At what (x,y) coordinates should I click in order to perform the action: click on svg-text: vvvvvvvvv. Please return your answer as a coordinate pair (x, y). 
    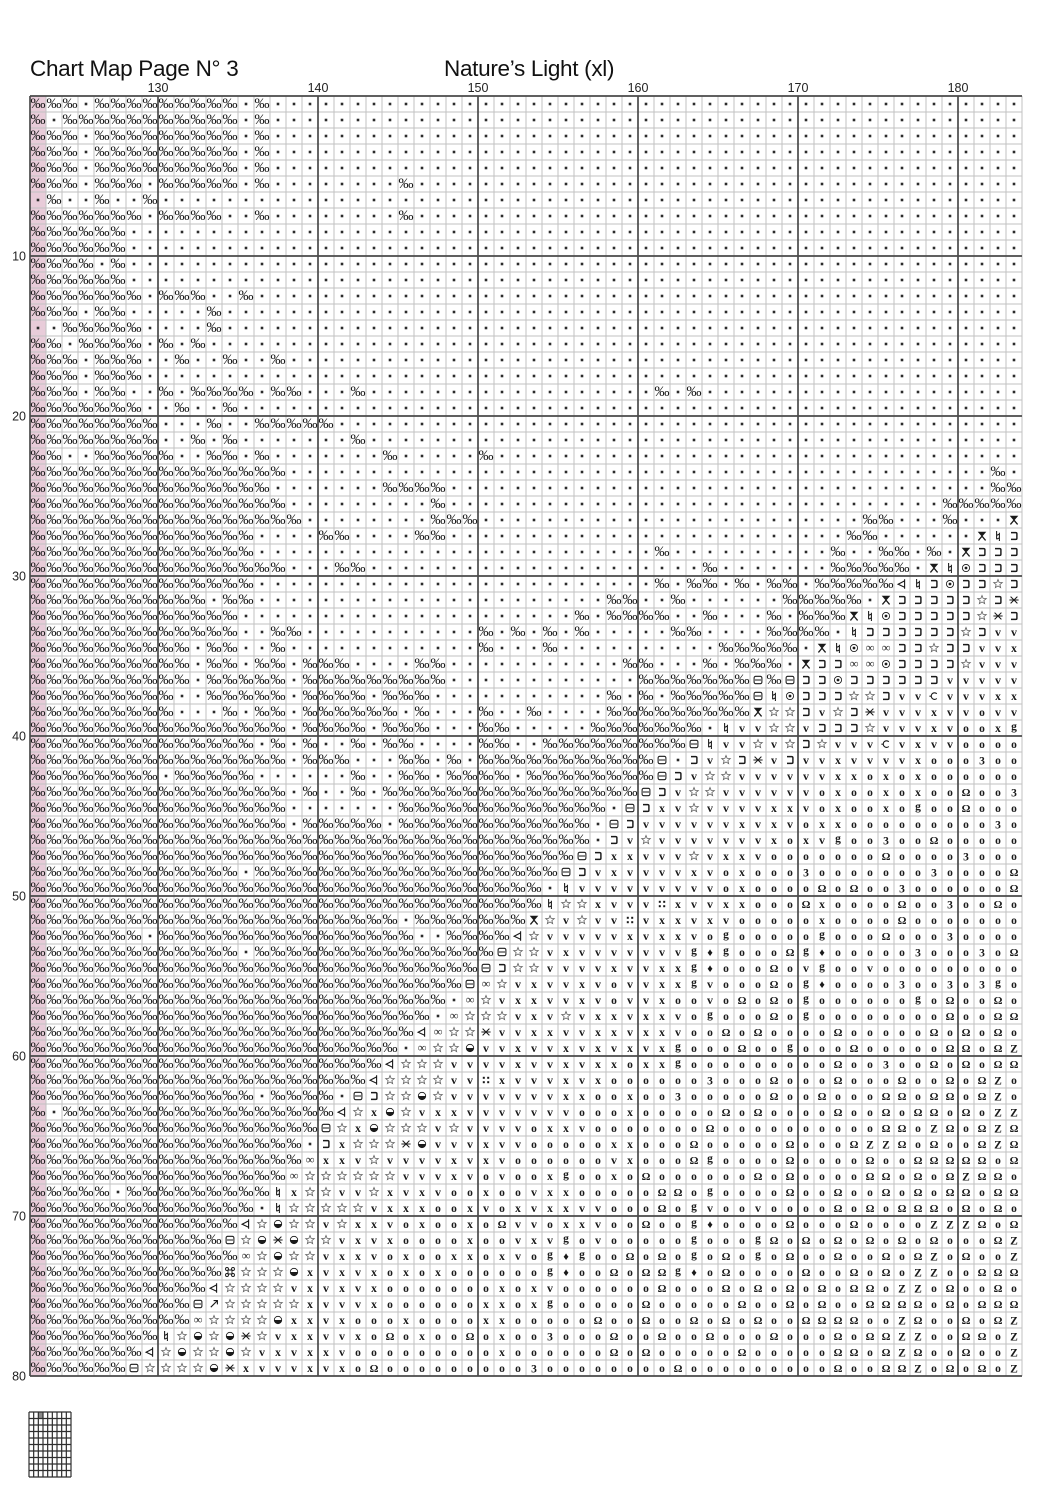
    Looking at the image, I should click on (646, 888).